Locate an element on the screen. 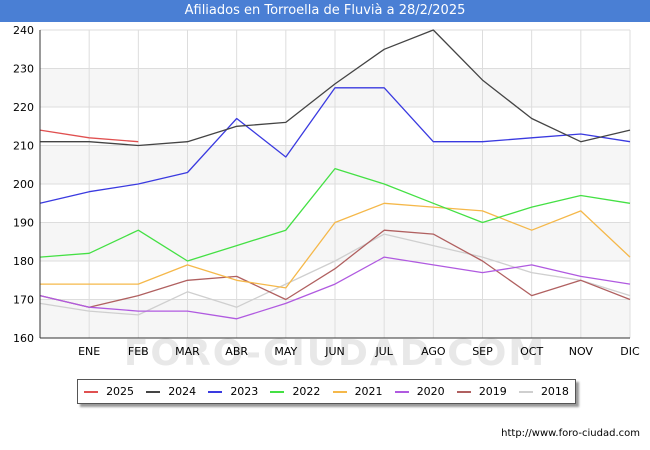  legend: 2025 2024 2023 2022 2021 2020 2019 2018 is located at coordinates (326, 391).